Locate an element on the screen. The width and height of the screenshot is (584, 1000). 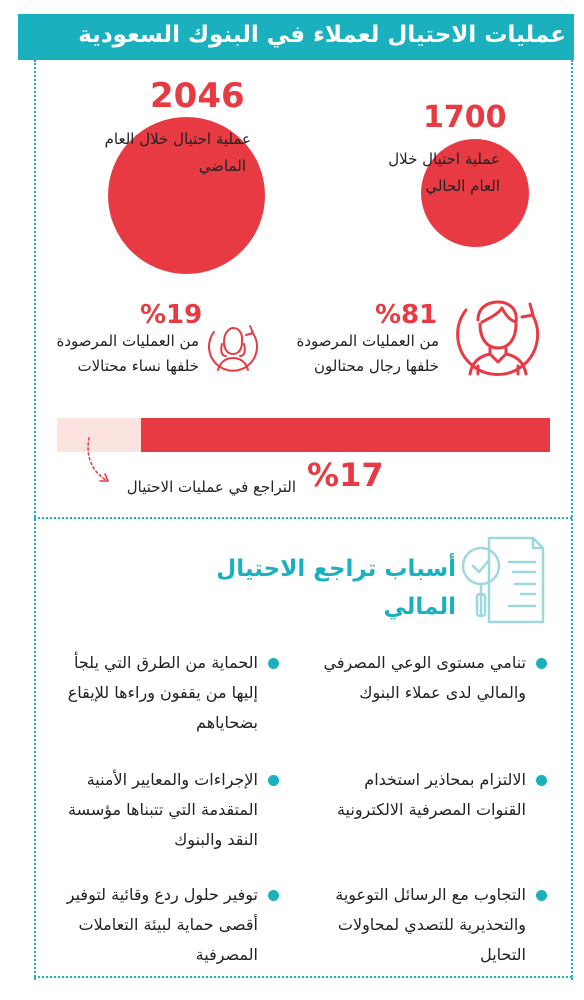
checklist-magnifier-icon is located at coordinates (503, 580).